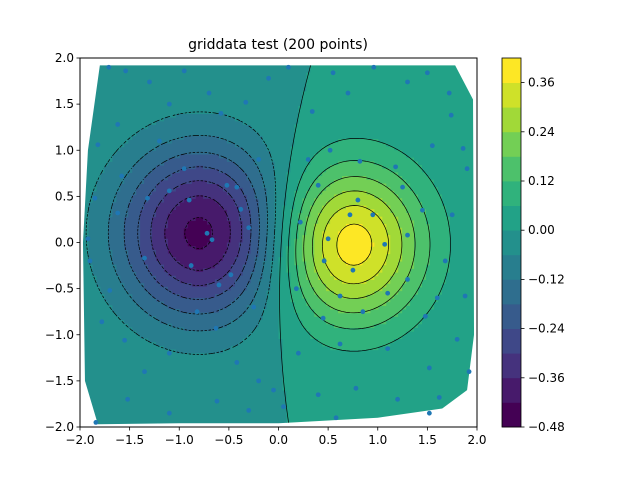 Image resolution: width=640 pixels, height=485 pixels. Describe the element at coordinates (541, 132) in the screenshot. I see `colorbar-tick-label: 0.24` at that location.